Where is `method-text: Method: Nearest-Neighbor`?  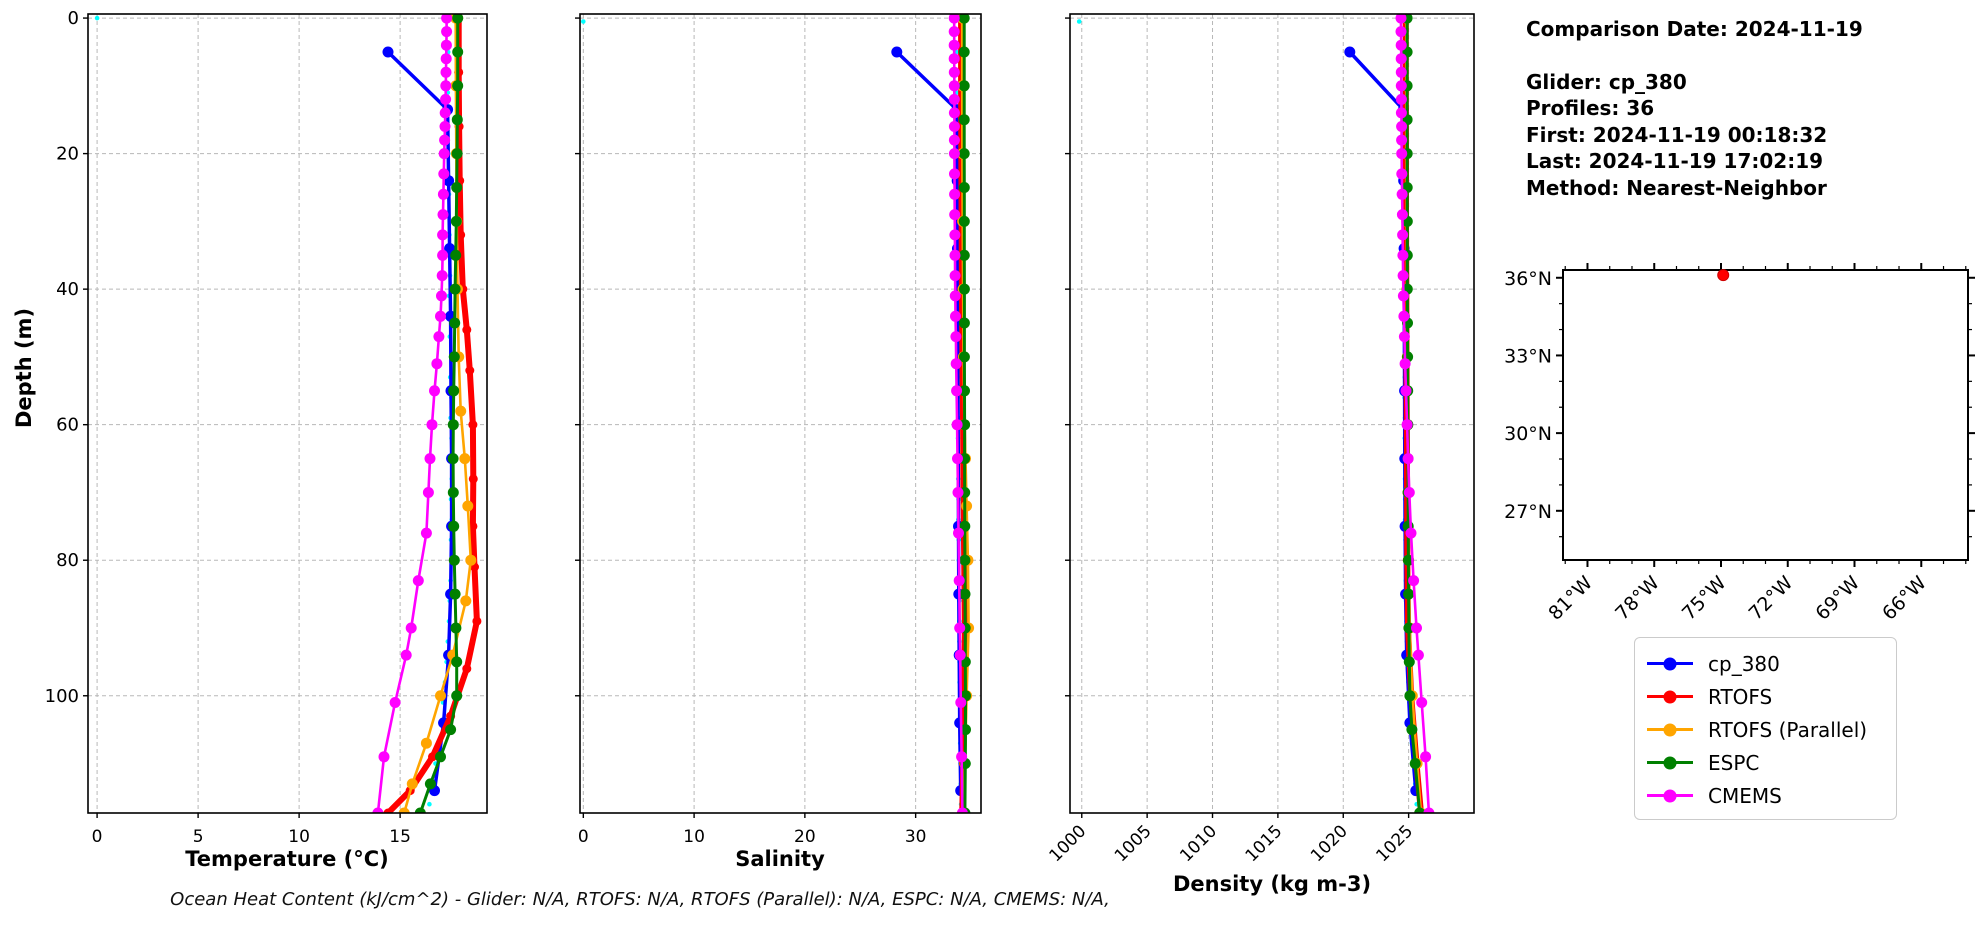 method-text: Method: Nearest-Neighbor is located at coordinates (1676, 187).